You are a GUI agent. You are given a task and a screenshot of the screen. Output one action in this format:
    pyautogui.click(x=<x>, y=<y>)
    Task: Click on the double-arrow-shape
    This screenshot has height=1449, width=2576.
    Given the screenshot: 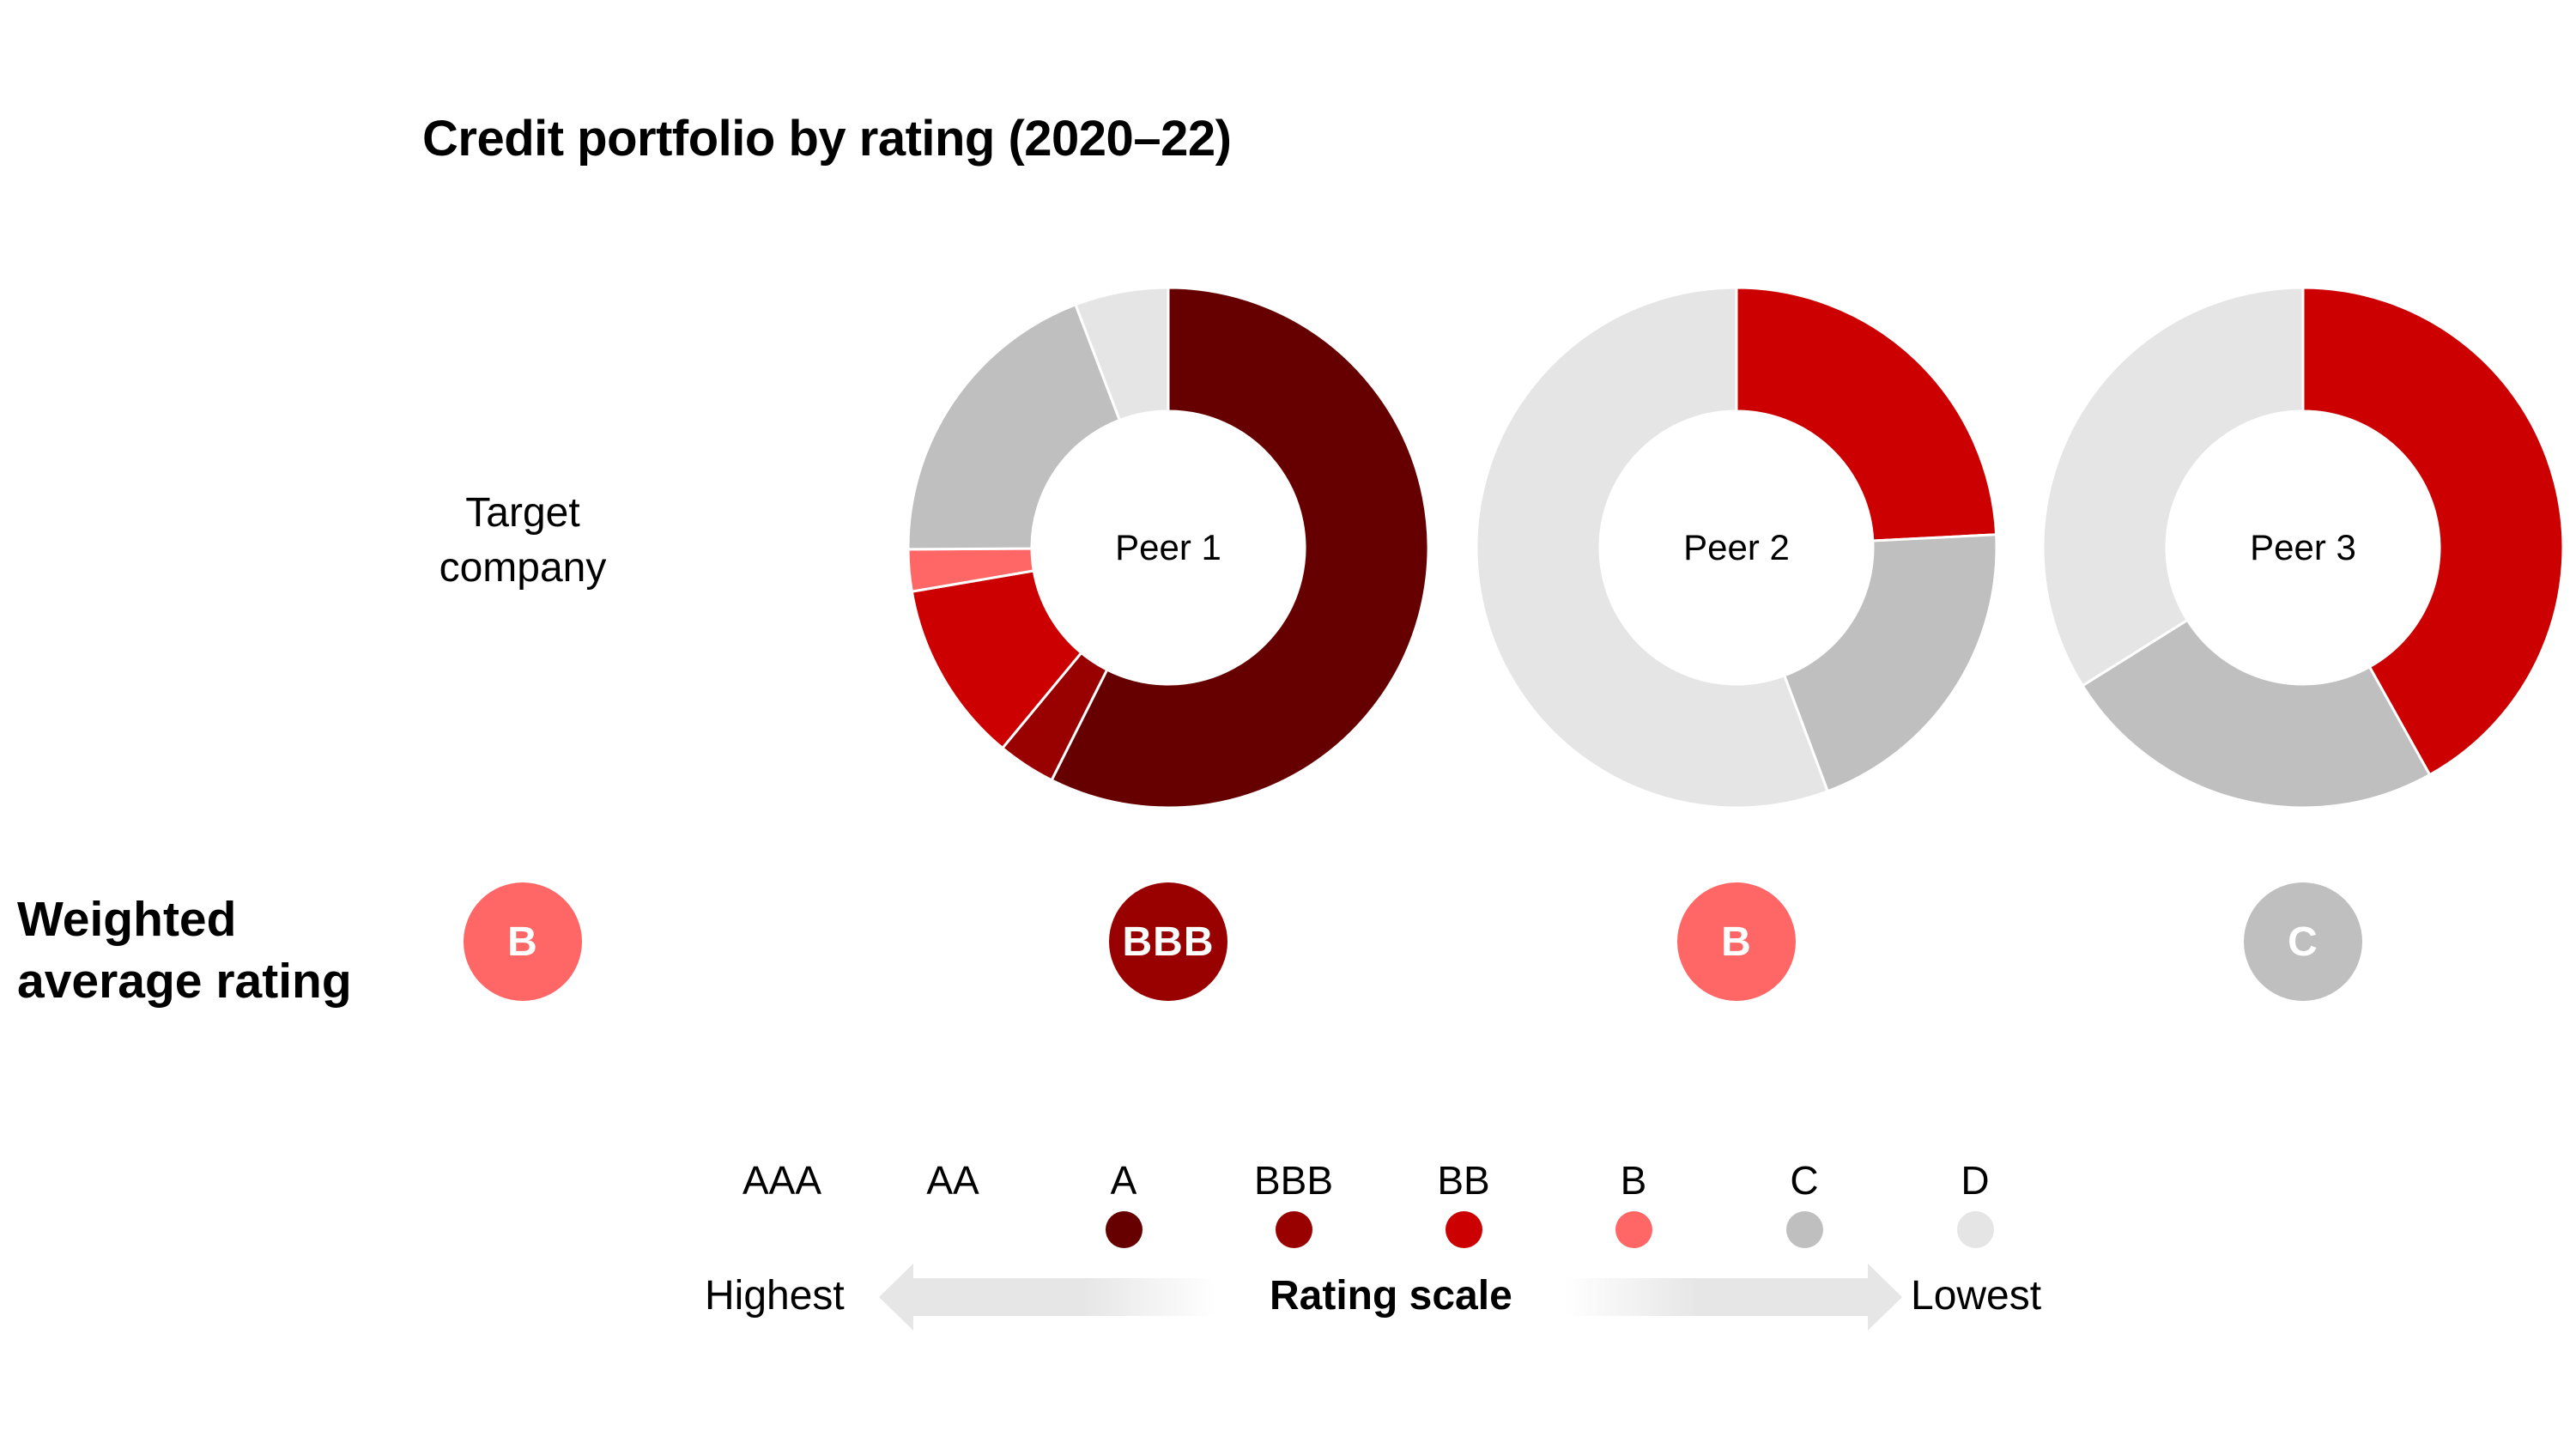 What is the action you would take?
    pyautogui.click(x=1390, y=1297)
    